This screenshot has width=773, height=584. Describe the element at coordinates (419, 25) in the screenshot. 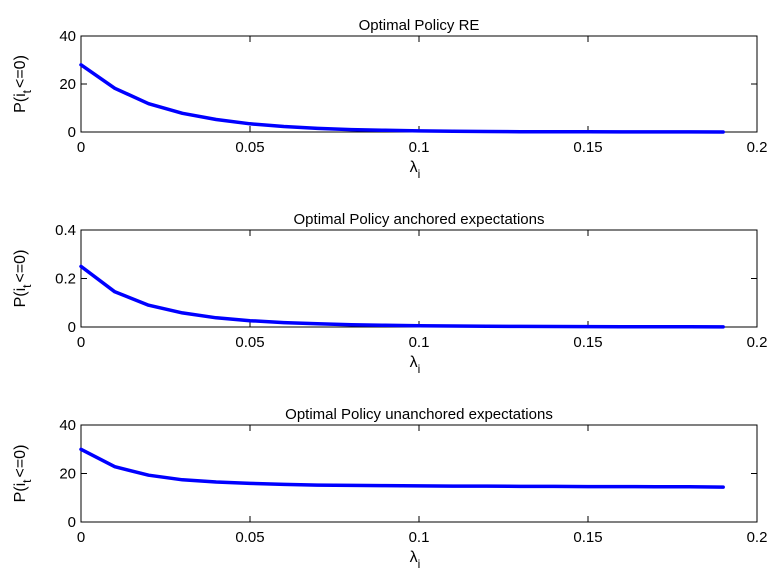

I see `chart-title: Optimal Policy RE` at that location.